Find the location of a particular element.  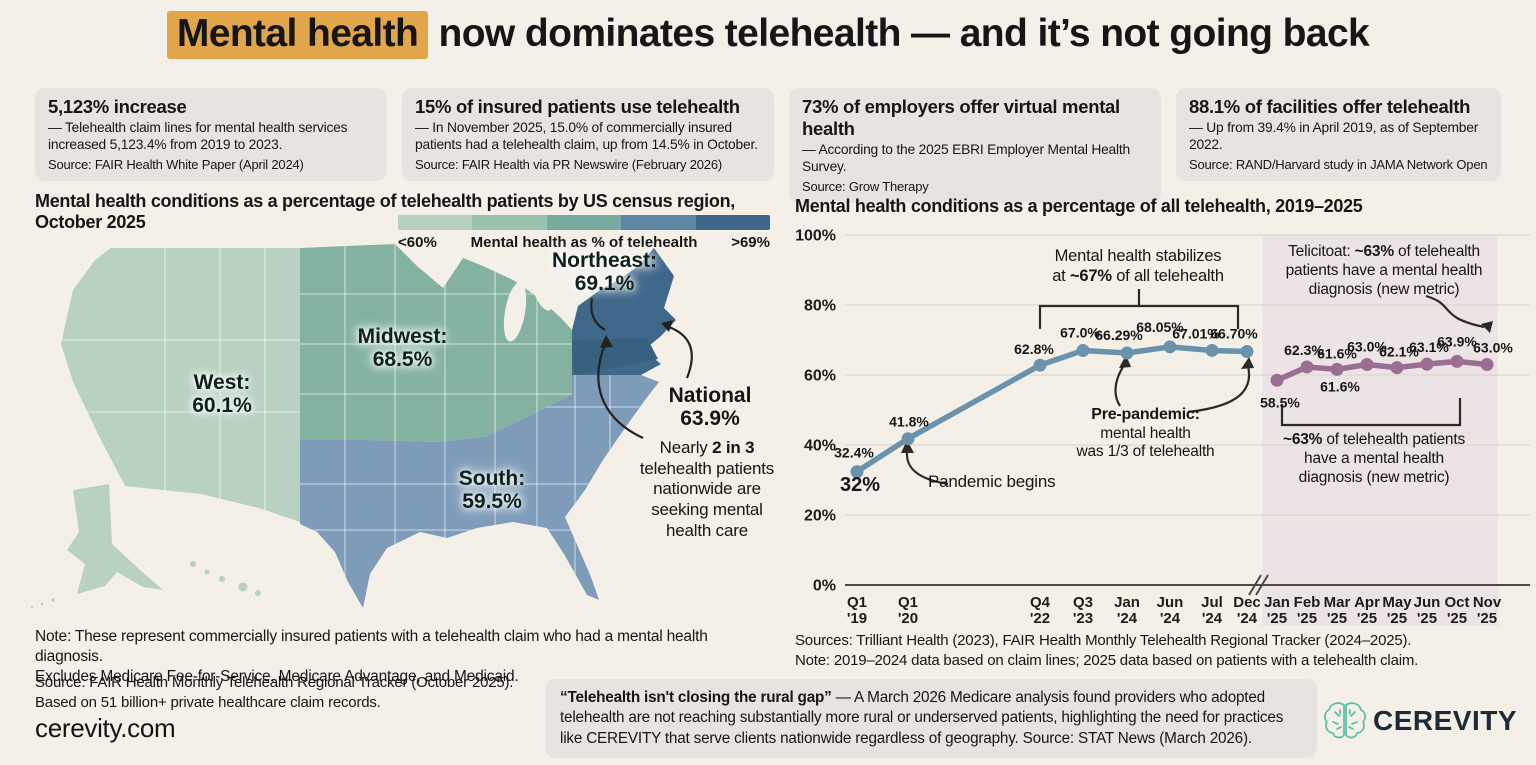

great-lakes is located at coordinates (527, 309).